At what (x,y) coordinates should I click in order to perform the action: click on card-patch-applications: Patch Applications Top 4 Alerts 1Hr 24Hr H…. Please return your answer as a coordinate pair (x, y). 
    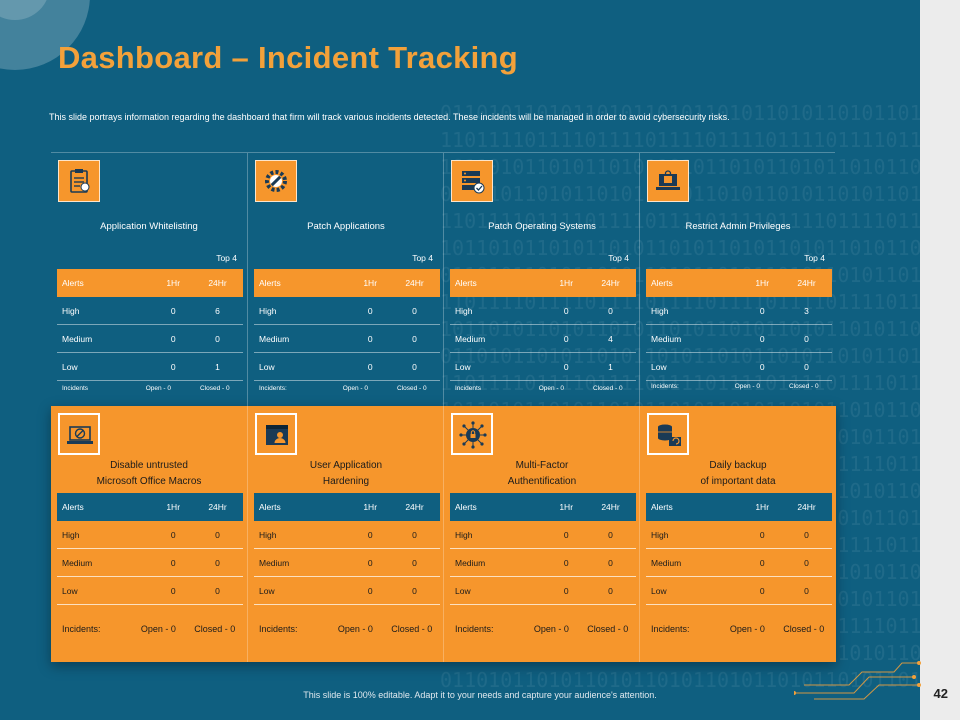
    Looking at the image, I should click on (345, 279).